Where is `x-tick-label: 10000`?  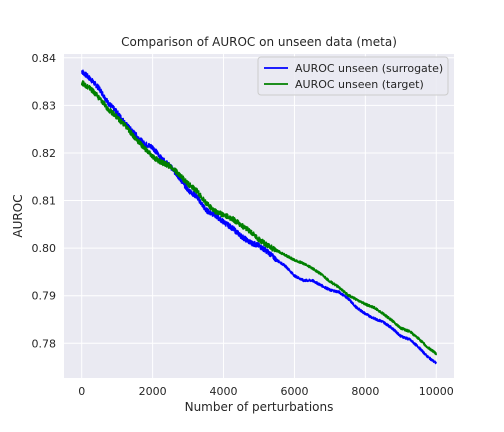
x-tick-label: 10000 is located at coordinates (436, 391).